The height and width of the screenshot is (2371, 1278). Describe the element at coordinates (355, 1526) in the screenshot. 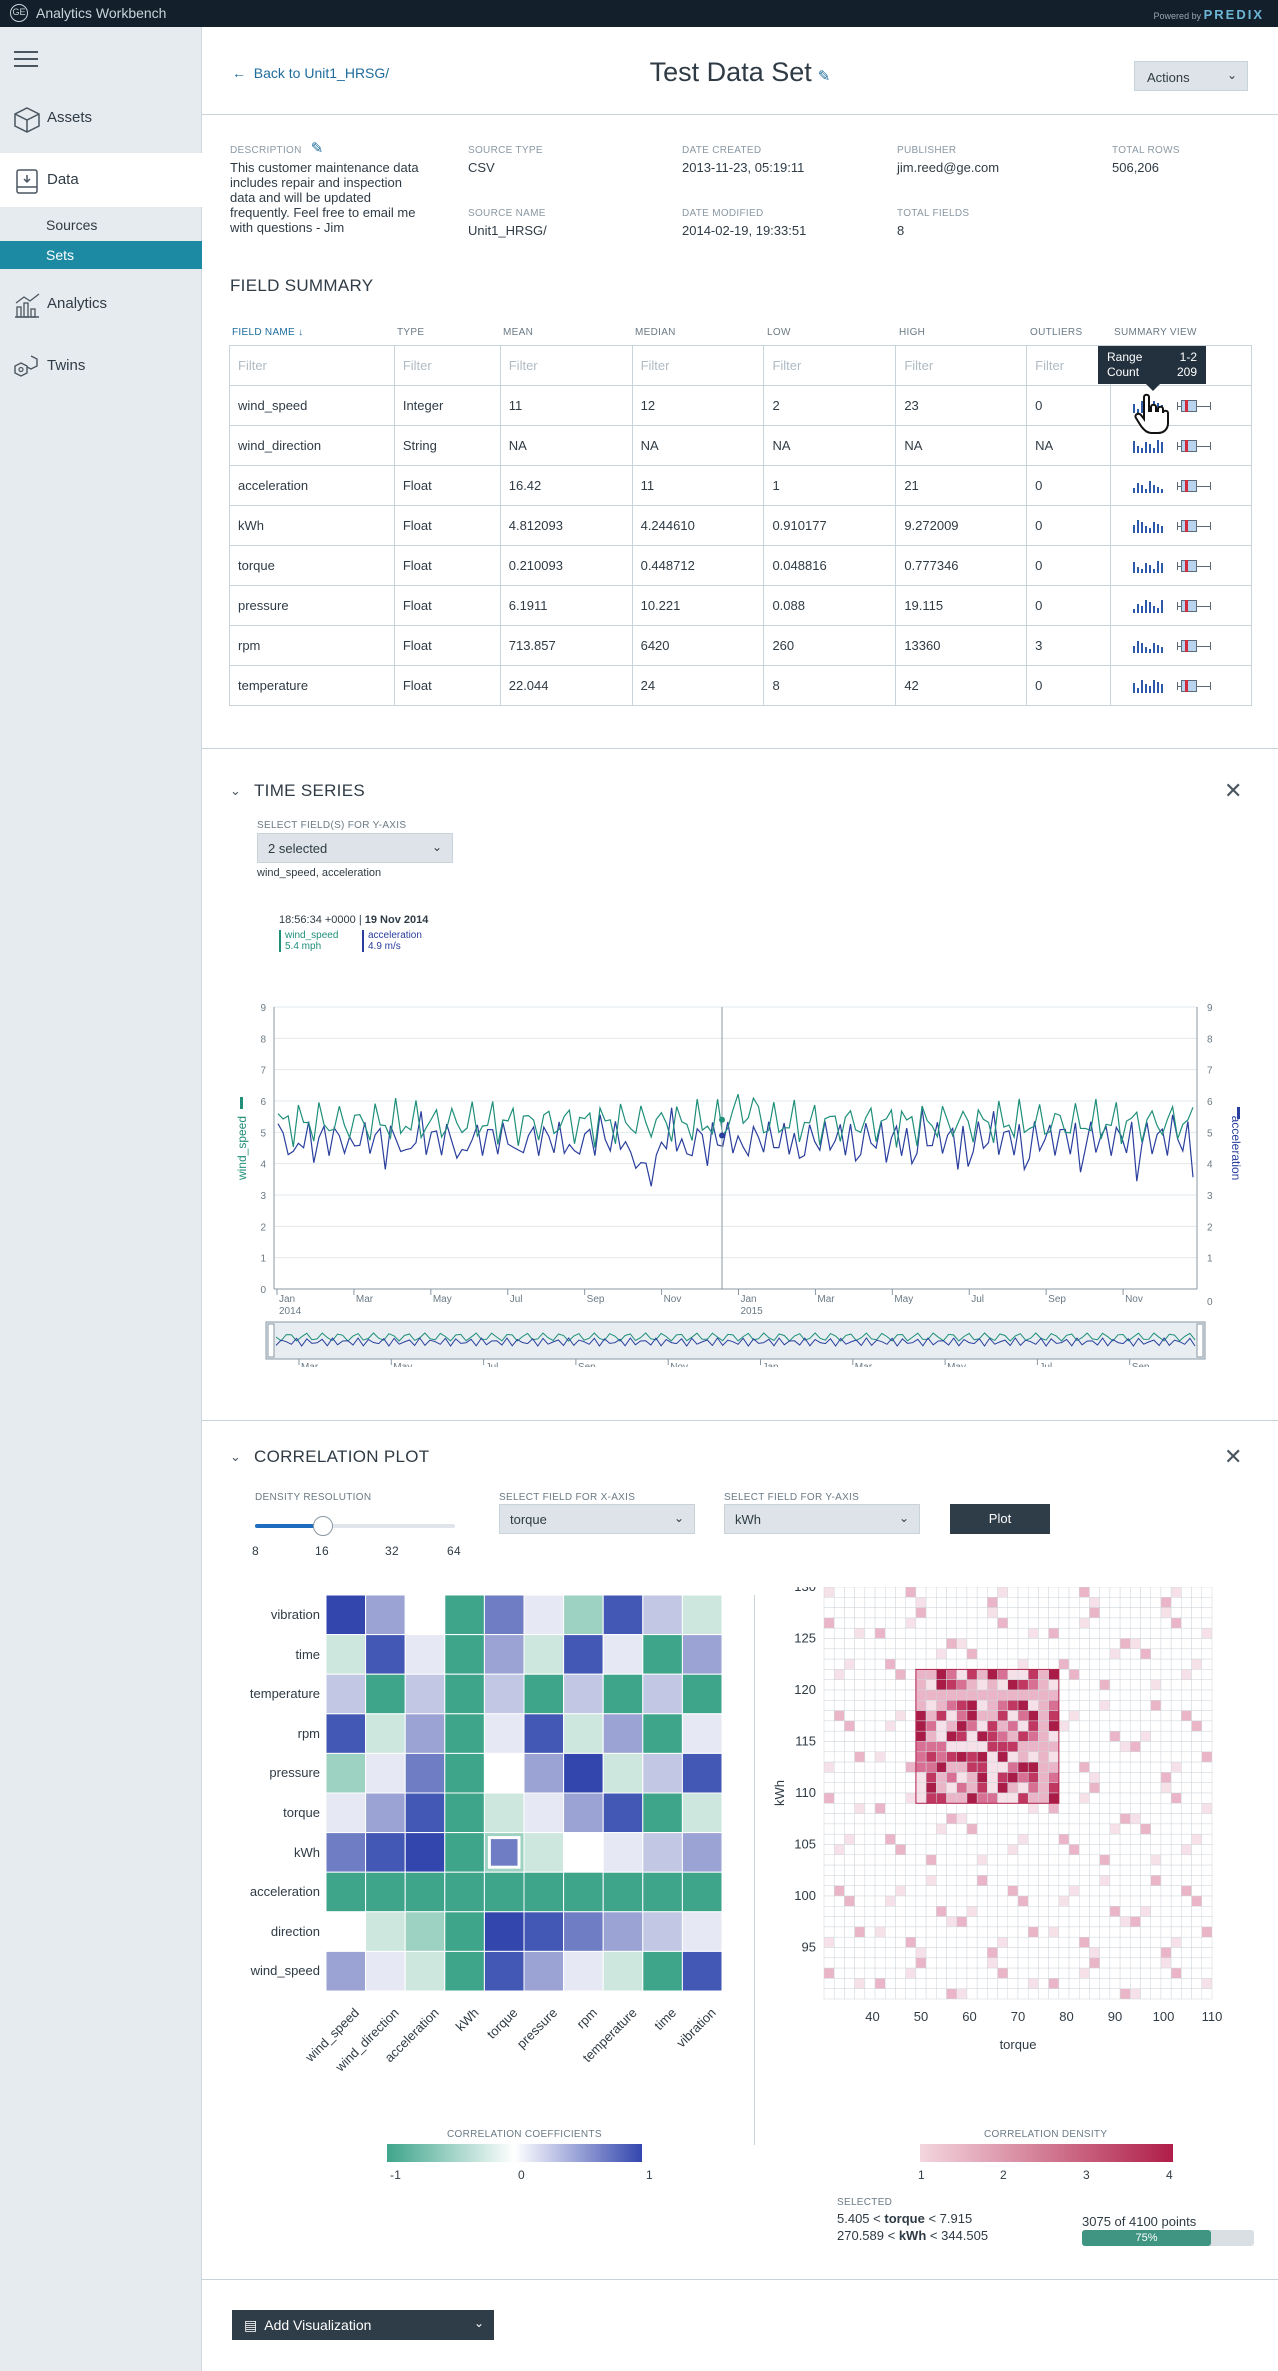

I see `density-slider-track` at that location.